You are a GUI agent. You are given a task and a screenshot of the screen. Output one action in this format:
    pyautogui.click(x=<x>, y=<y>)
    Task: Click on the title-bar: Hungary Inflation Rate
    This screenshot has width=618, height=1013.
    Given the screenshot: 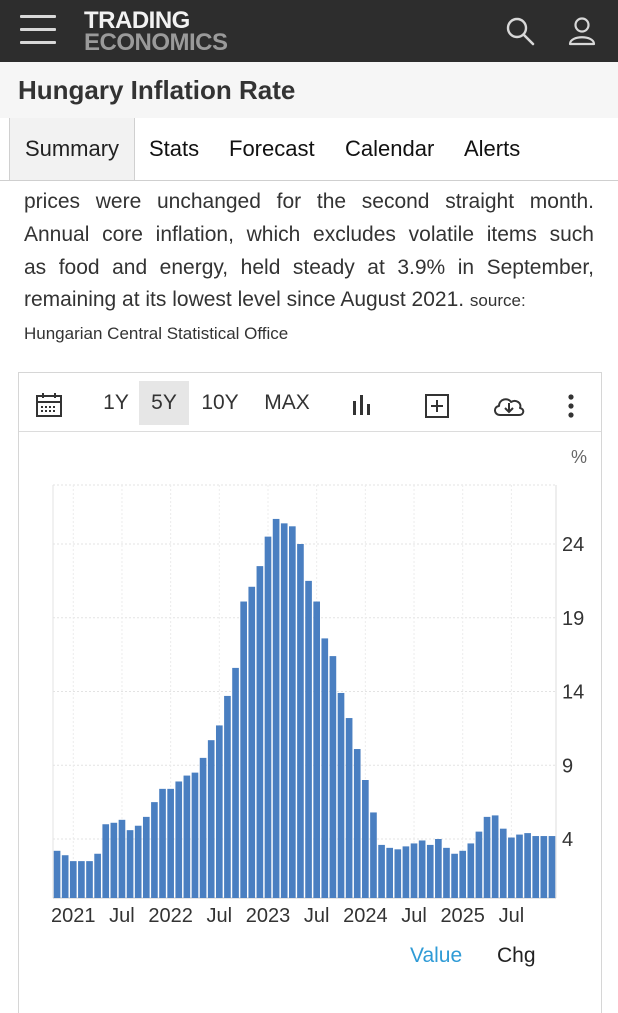 What is the action you would take?
    pyautogui.click(x=309, y=90)
    